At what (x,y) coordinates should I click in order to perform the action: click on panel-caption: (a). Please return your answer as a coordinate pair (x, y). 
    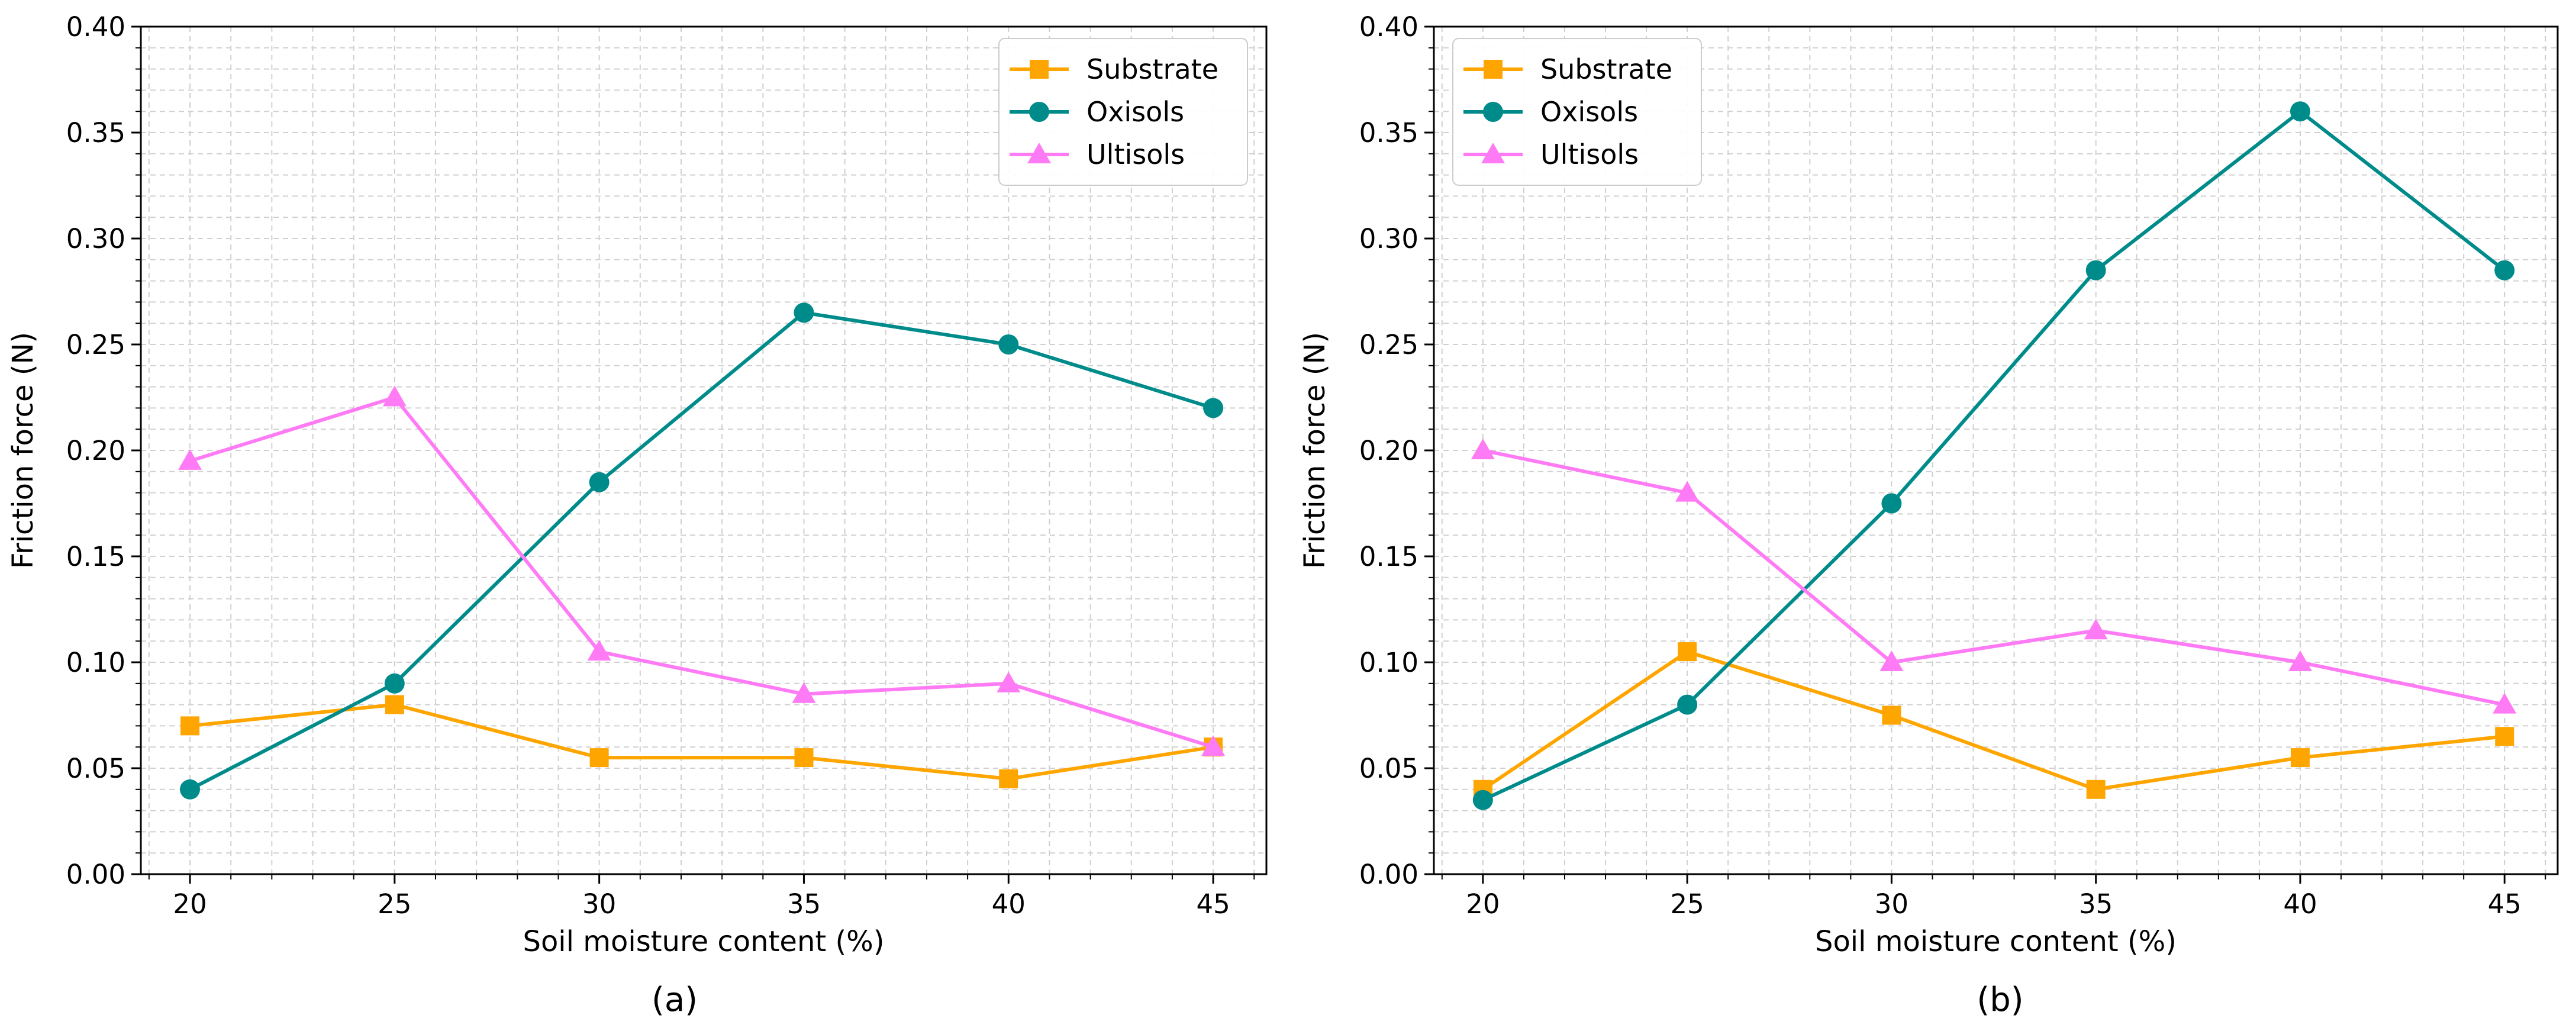
    Looking at the image, I should click on (675, 1000).